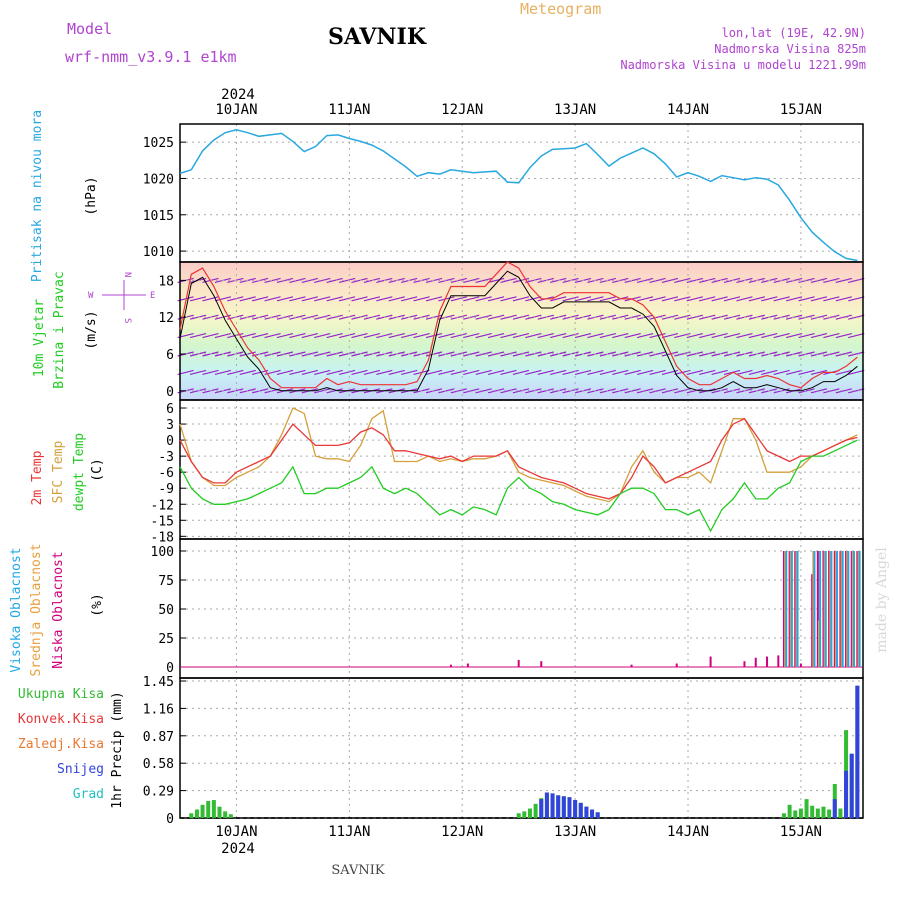 The image size is (900, 900). Describe the element at coordinates (794, 33) in the screenshot. I see `lonlat-text: lon,lat (19E, 42.9N)` at that location.